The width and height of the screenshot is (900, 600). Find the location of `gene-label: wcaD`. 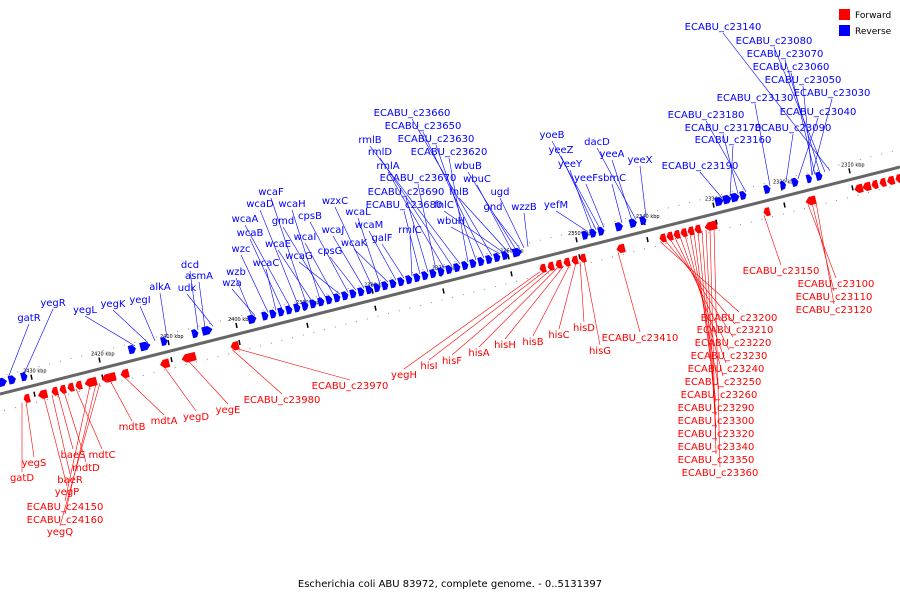

gene-label: wcaD is located at coordinates (260, 204).